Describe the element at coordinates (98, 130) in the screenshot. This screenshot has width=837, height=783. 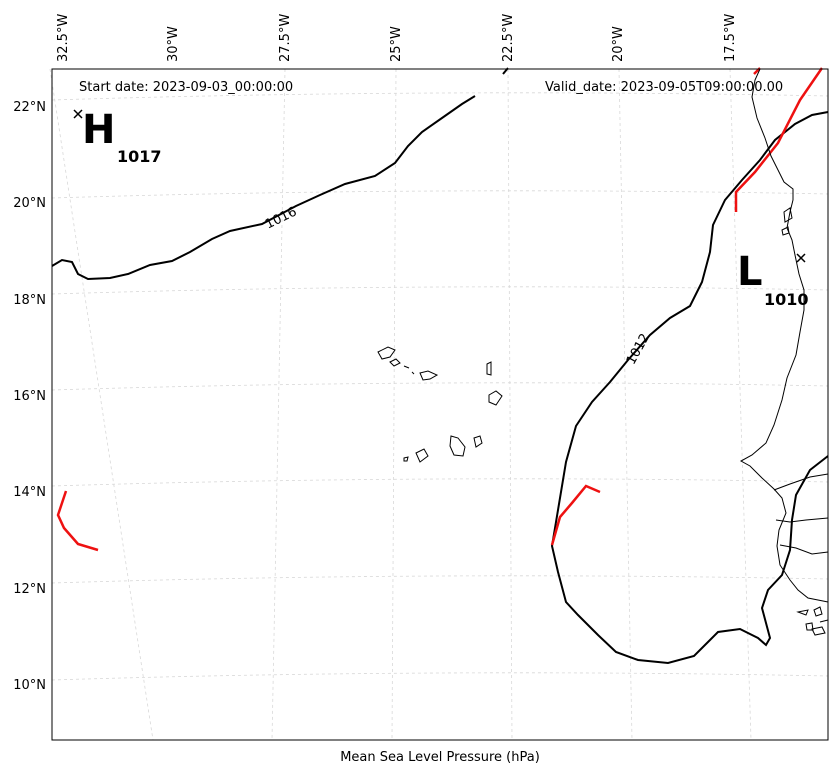
I see `high-letter: H` at that location.